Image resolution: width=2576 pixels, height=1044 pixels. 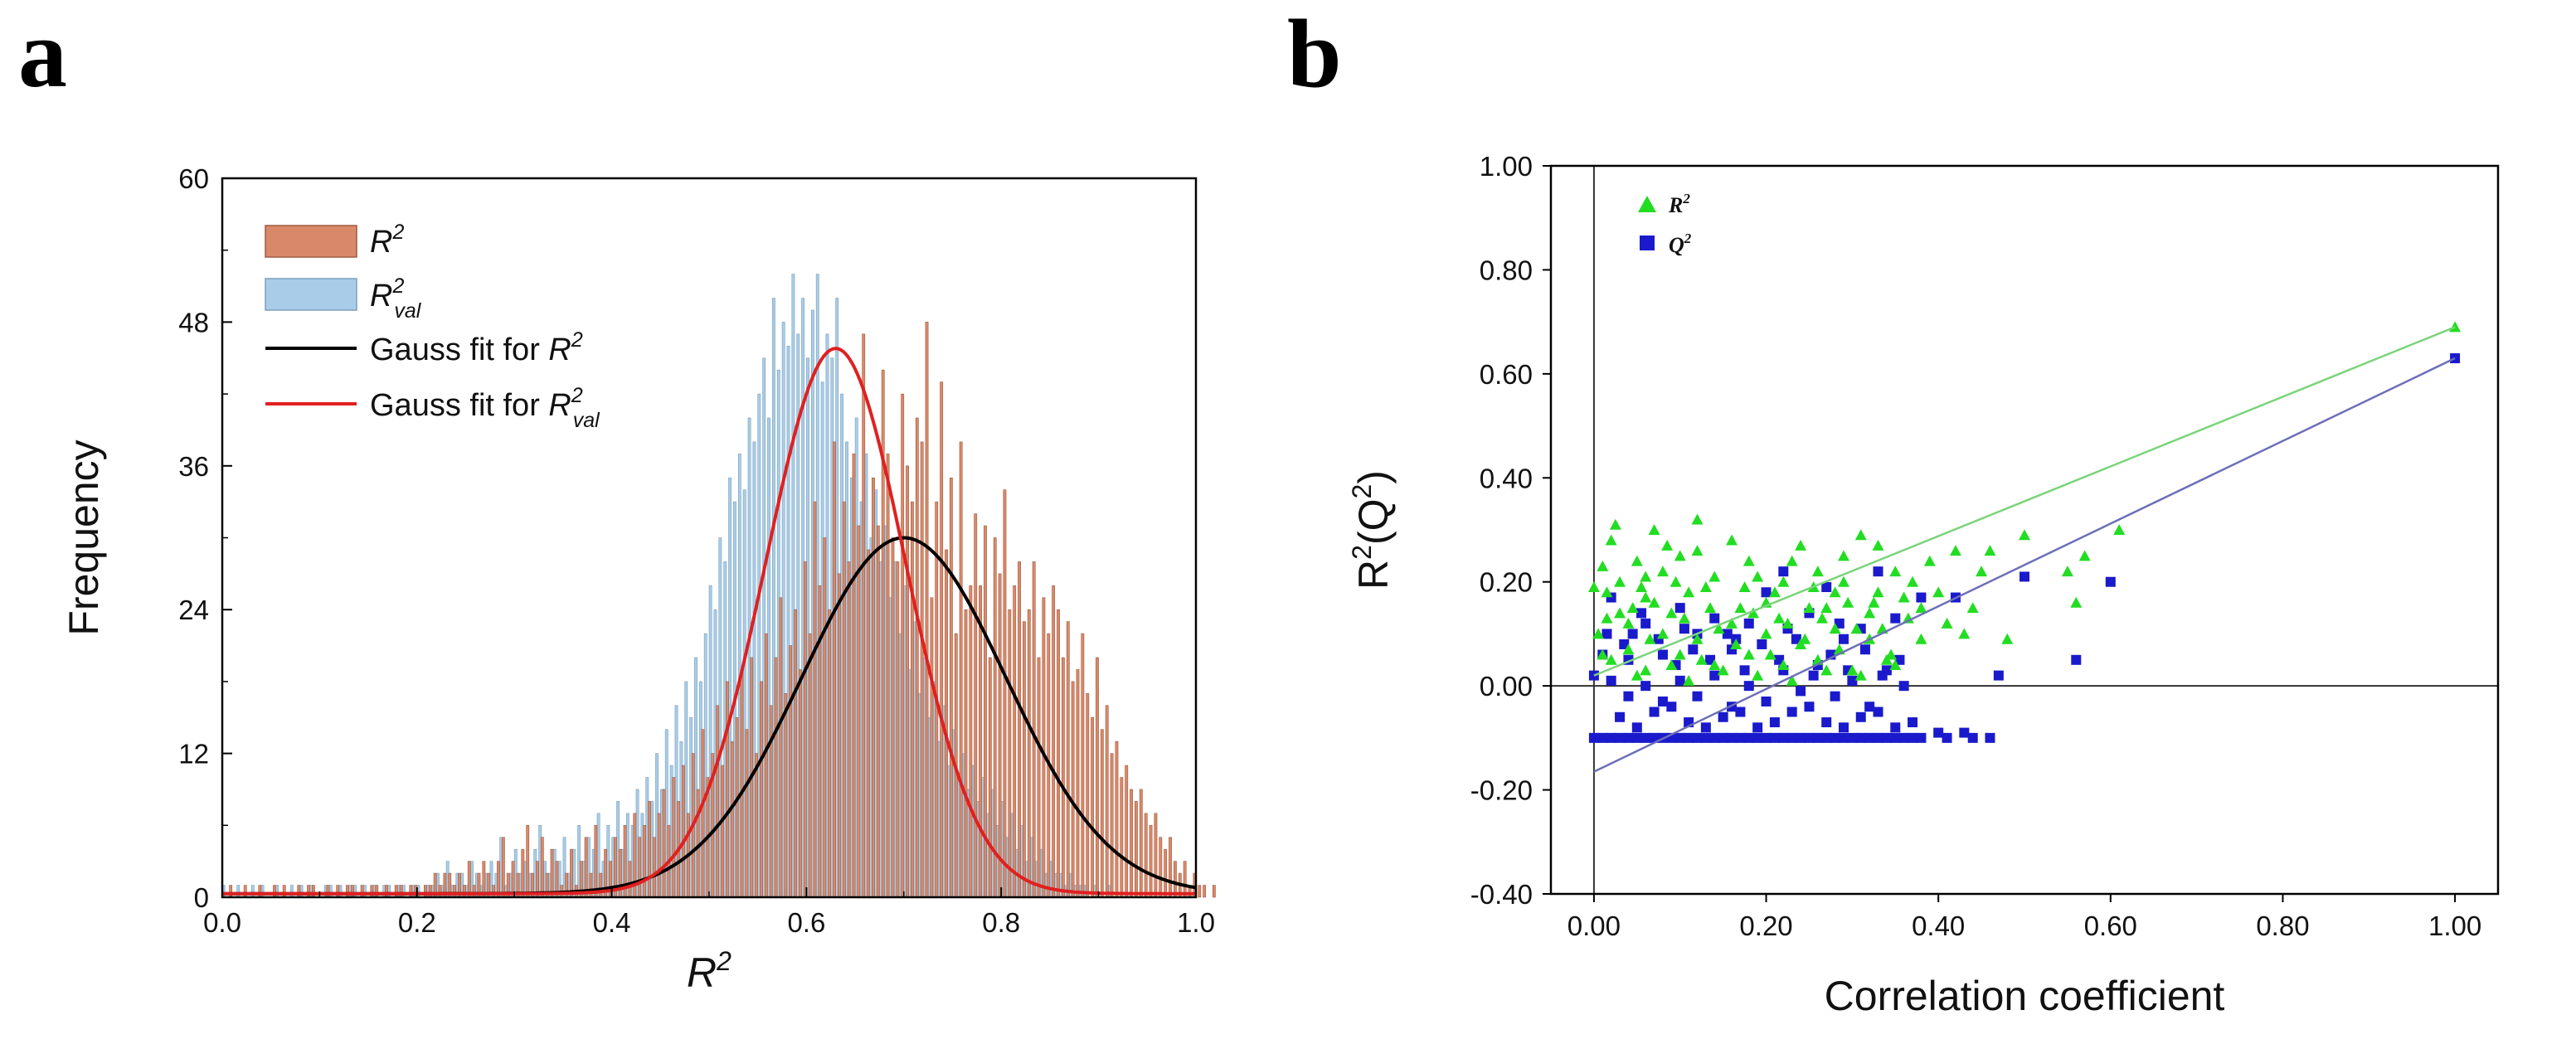 I want to click on legend-marker-q2, so click(x=1648, y=243).